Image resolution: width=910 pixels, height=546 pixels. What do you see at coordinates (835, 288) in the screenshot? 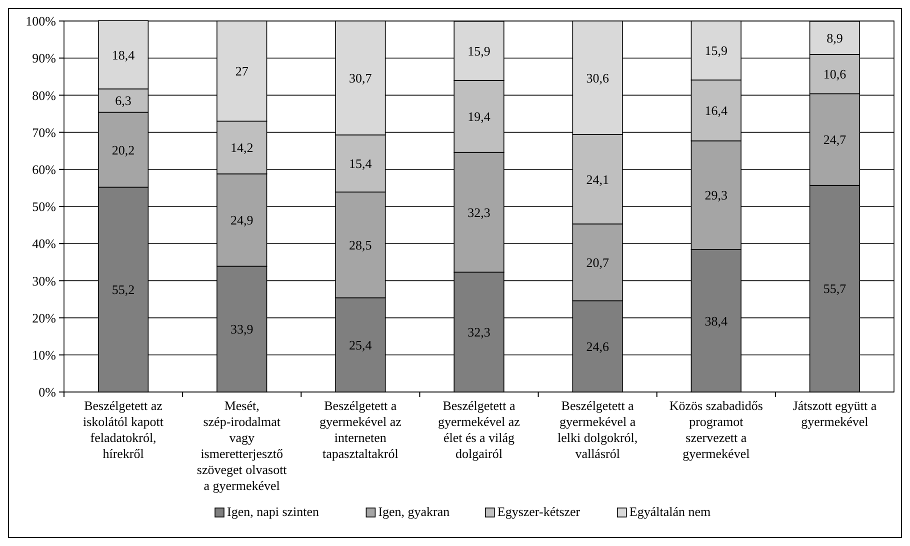
I see `data-label: 55,7` at bounding box center [835, 288].